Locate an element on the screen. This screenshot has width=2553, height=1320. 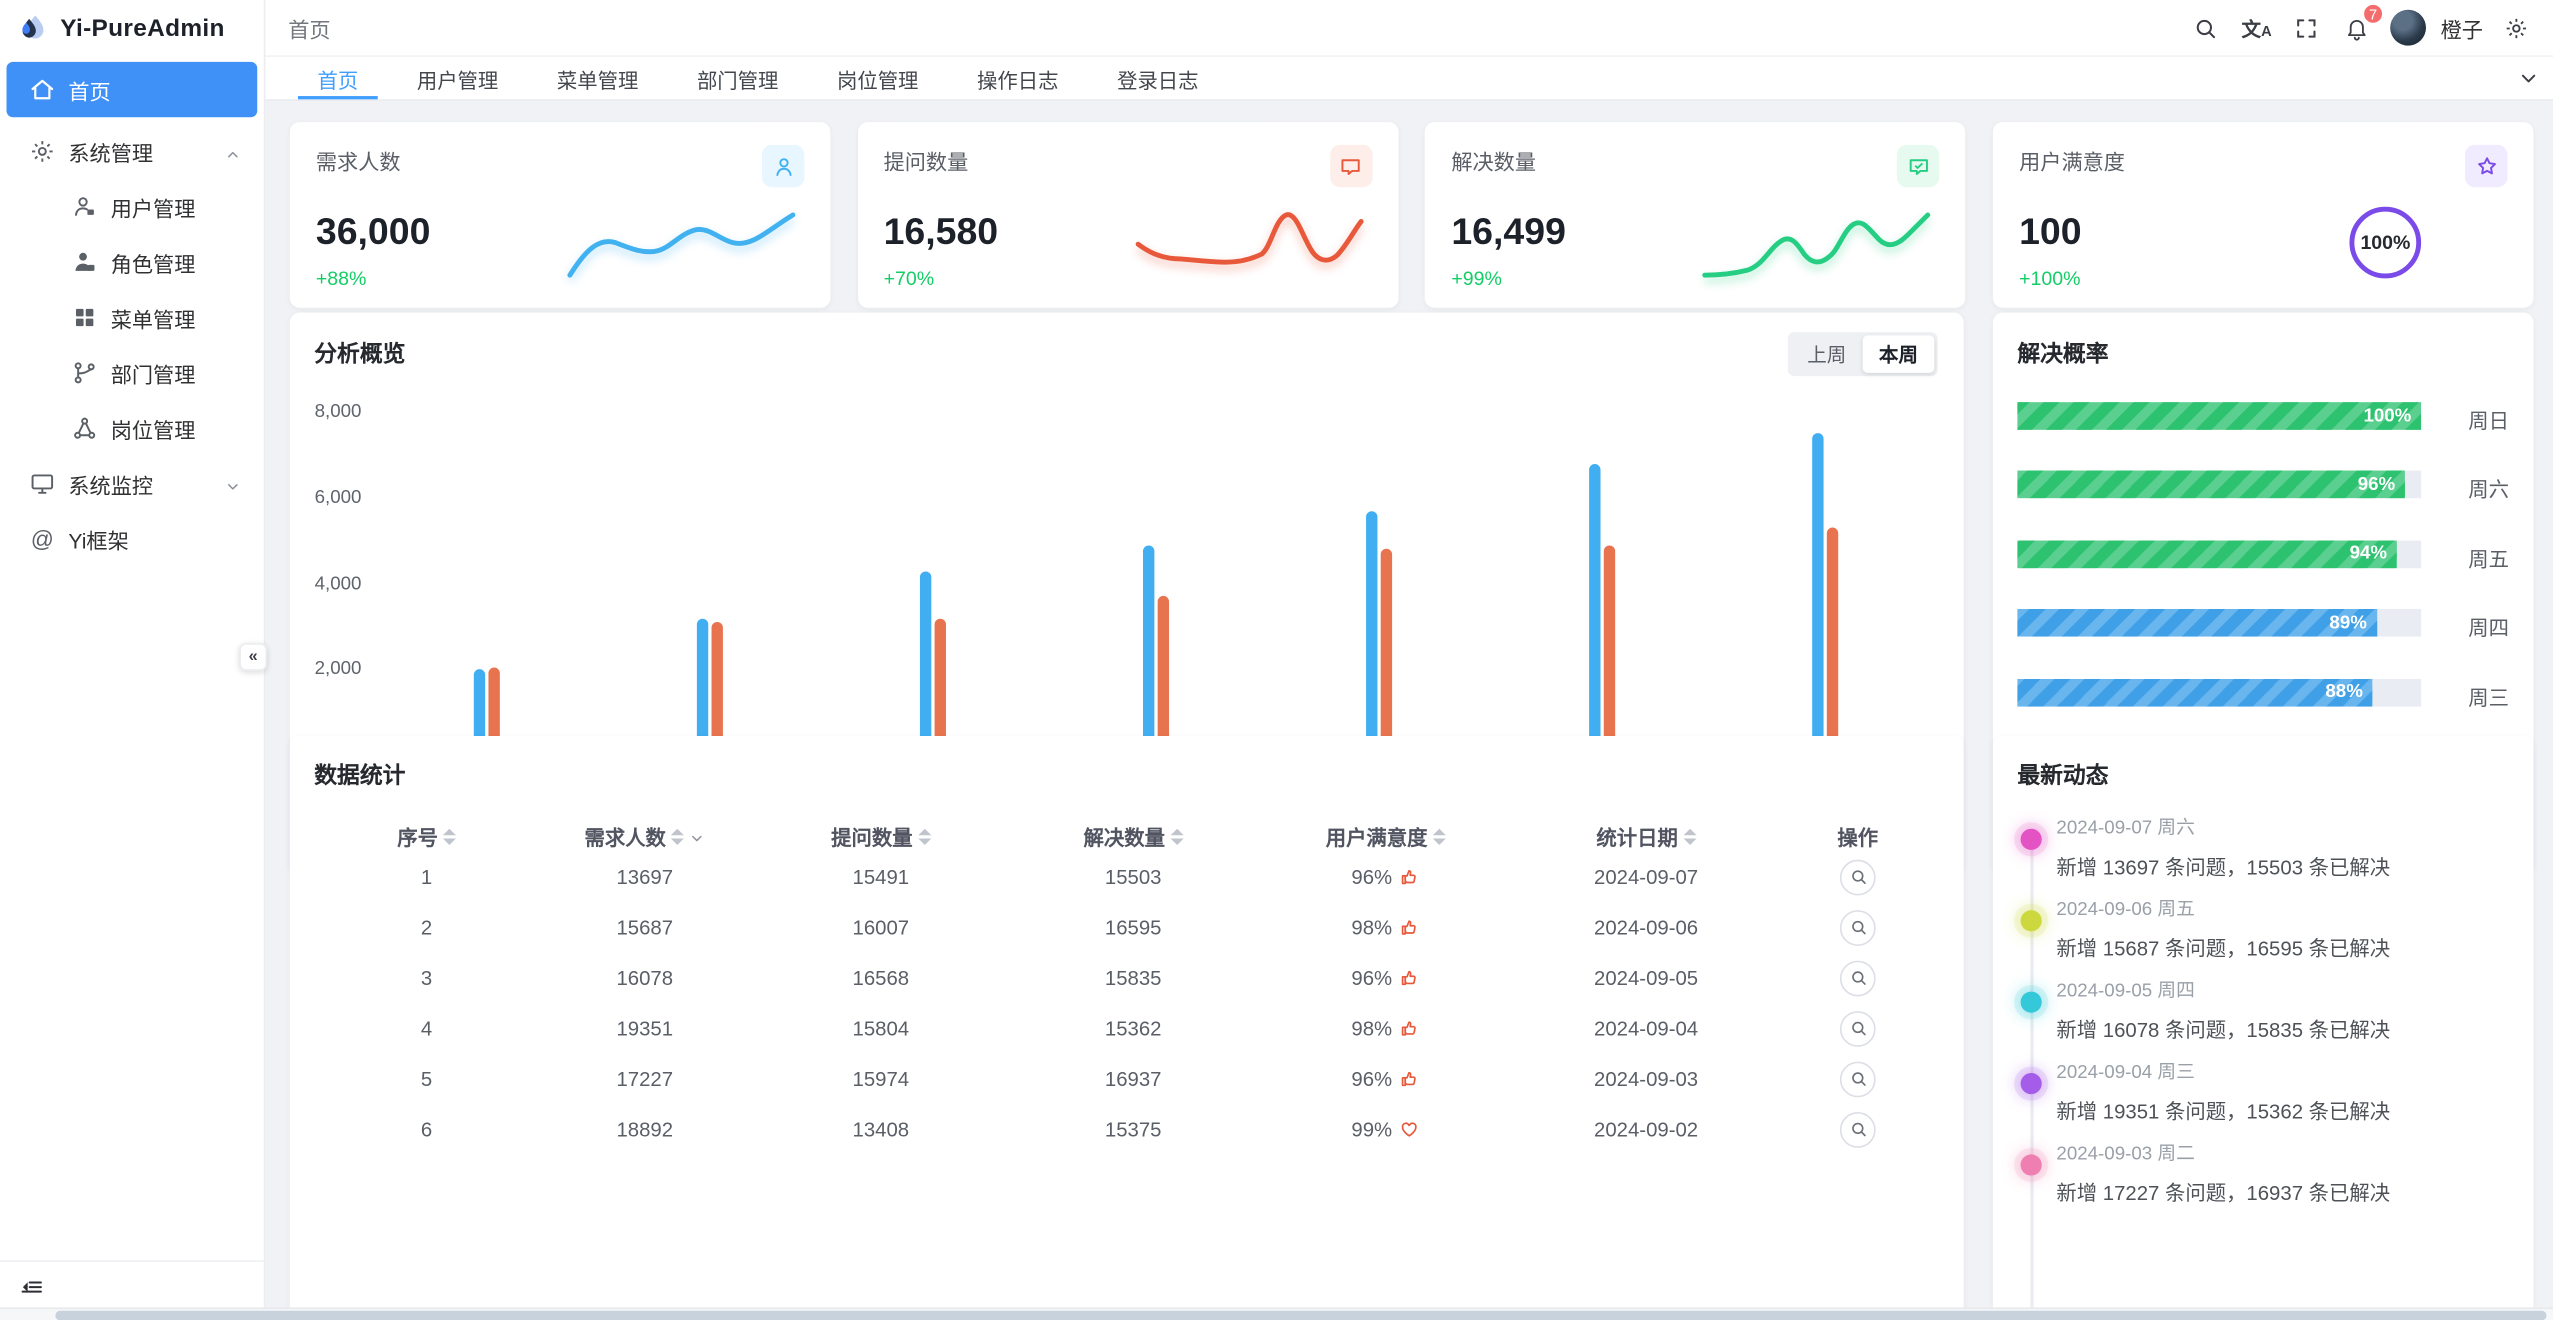
column-header-操作: 操作 is located at coordinates (1857, 836).